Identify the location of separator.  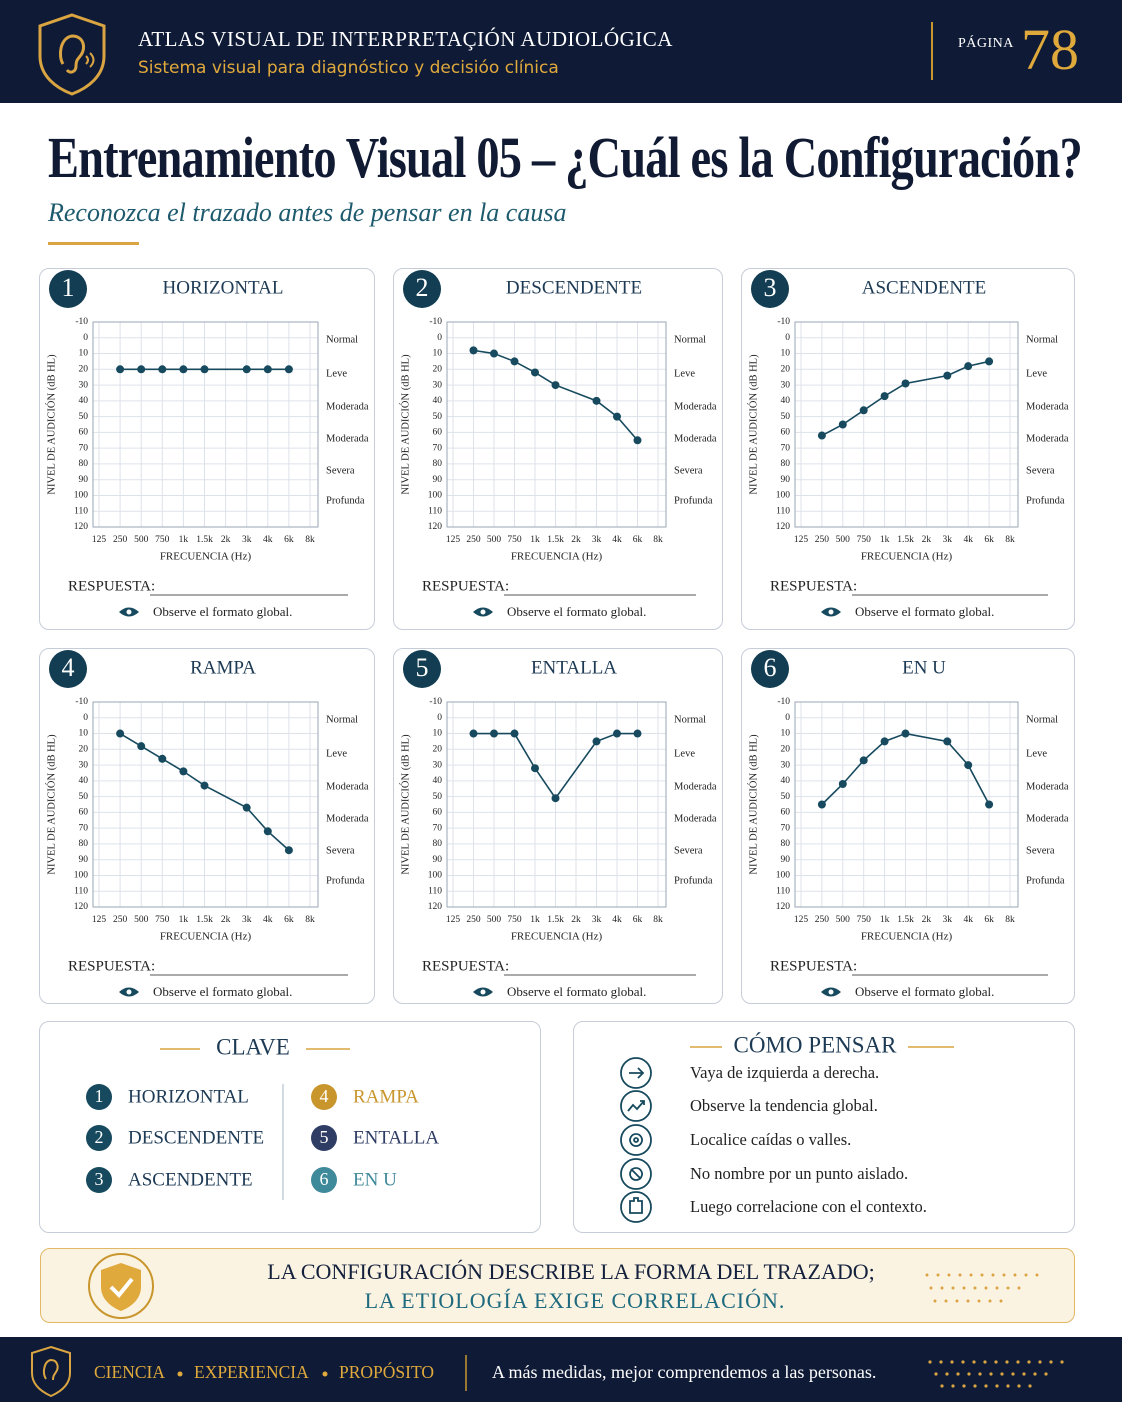
(180, 1374).